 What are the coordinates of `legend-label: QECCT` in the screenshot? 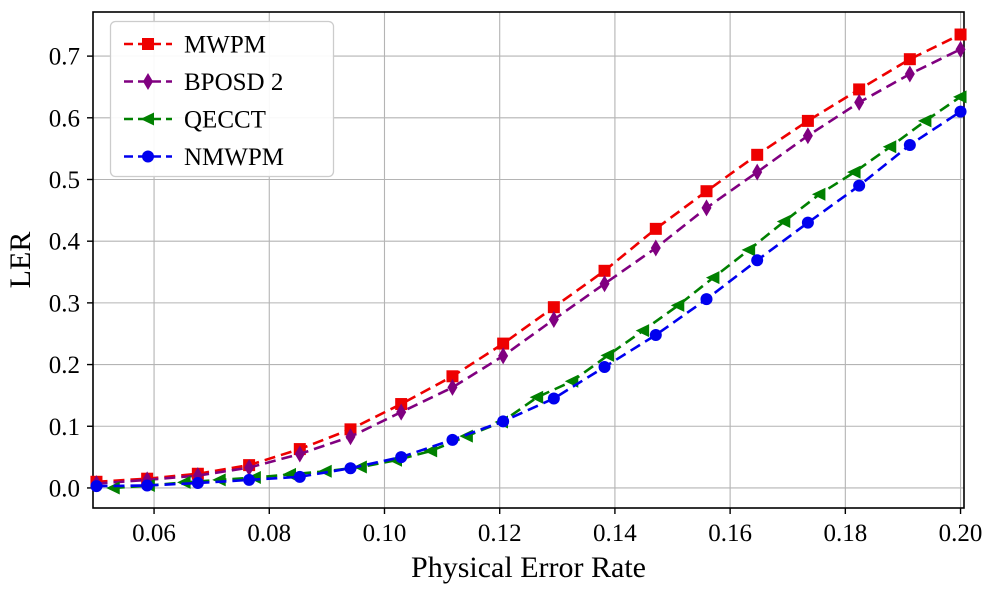 It's located at (225, 120).